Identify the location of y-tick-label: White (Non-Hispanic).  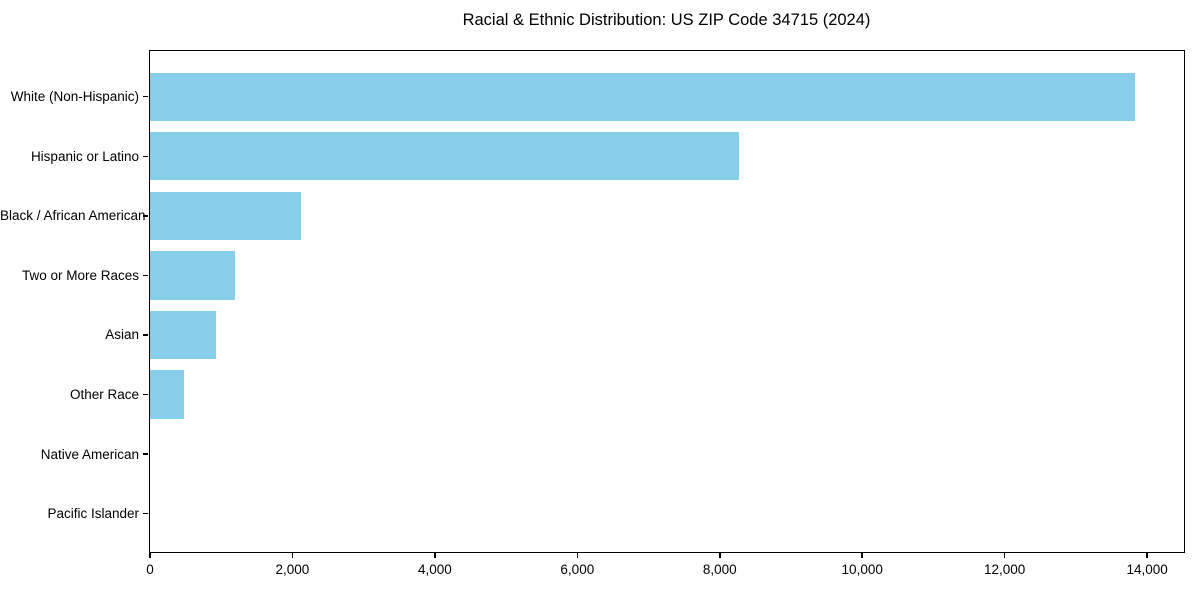
(74, 97).